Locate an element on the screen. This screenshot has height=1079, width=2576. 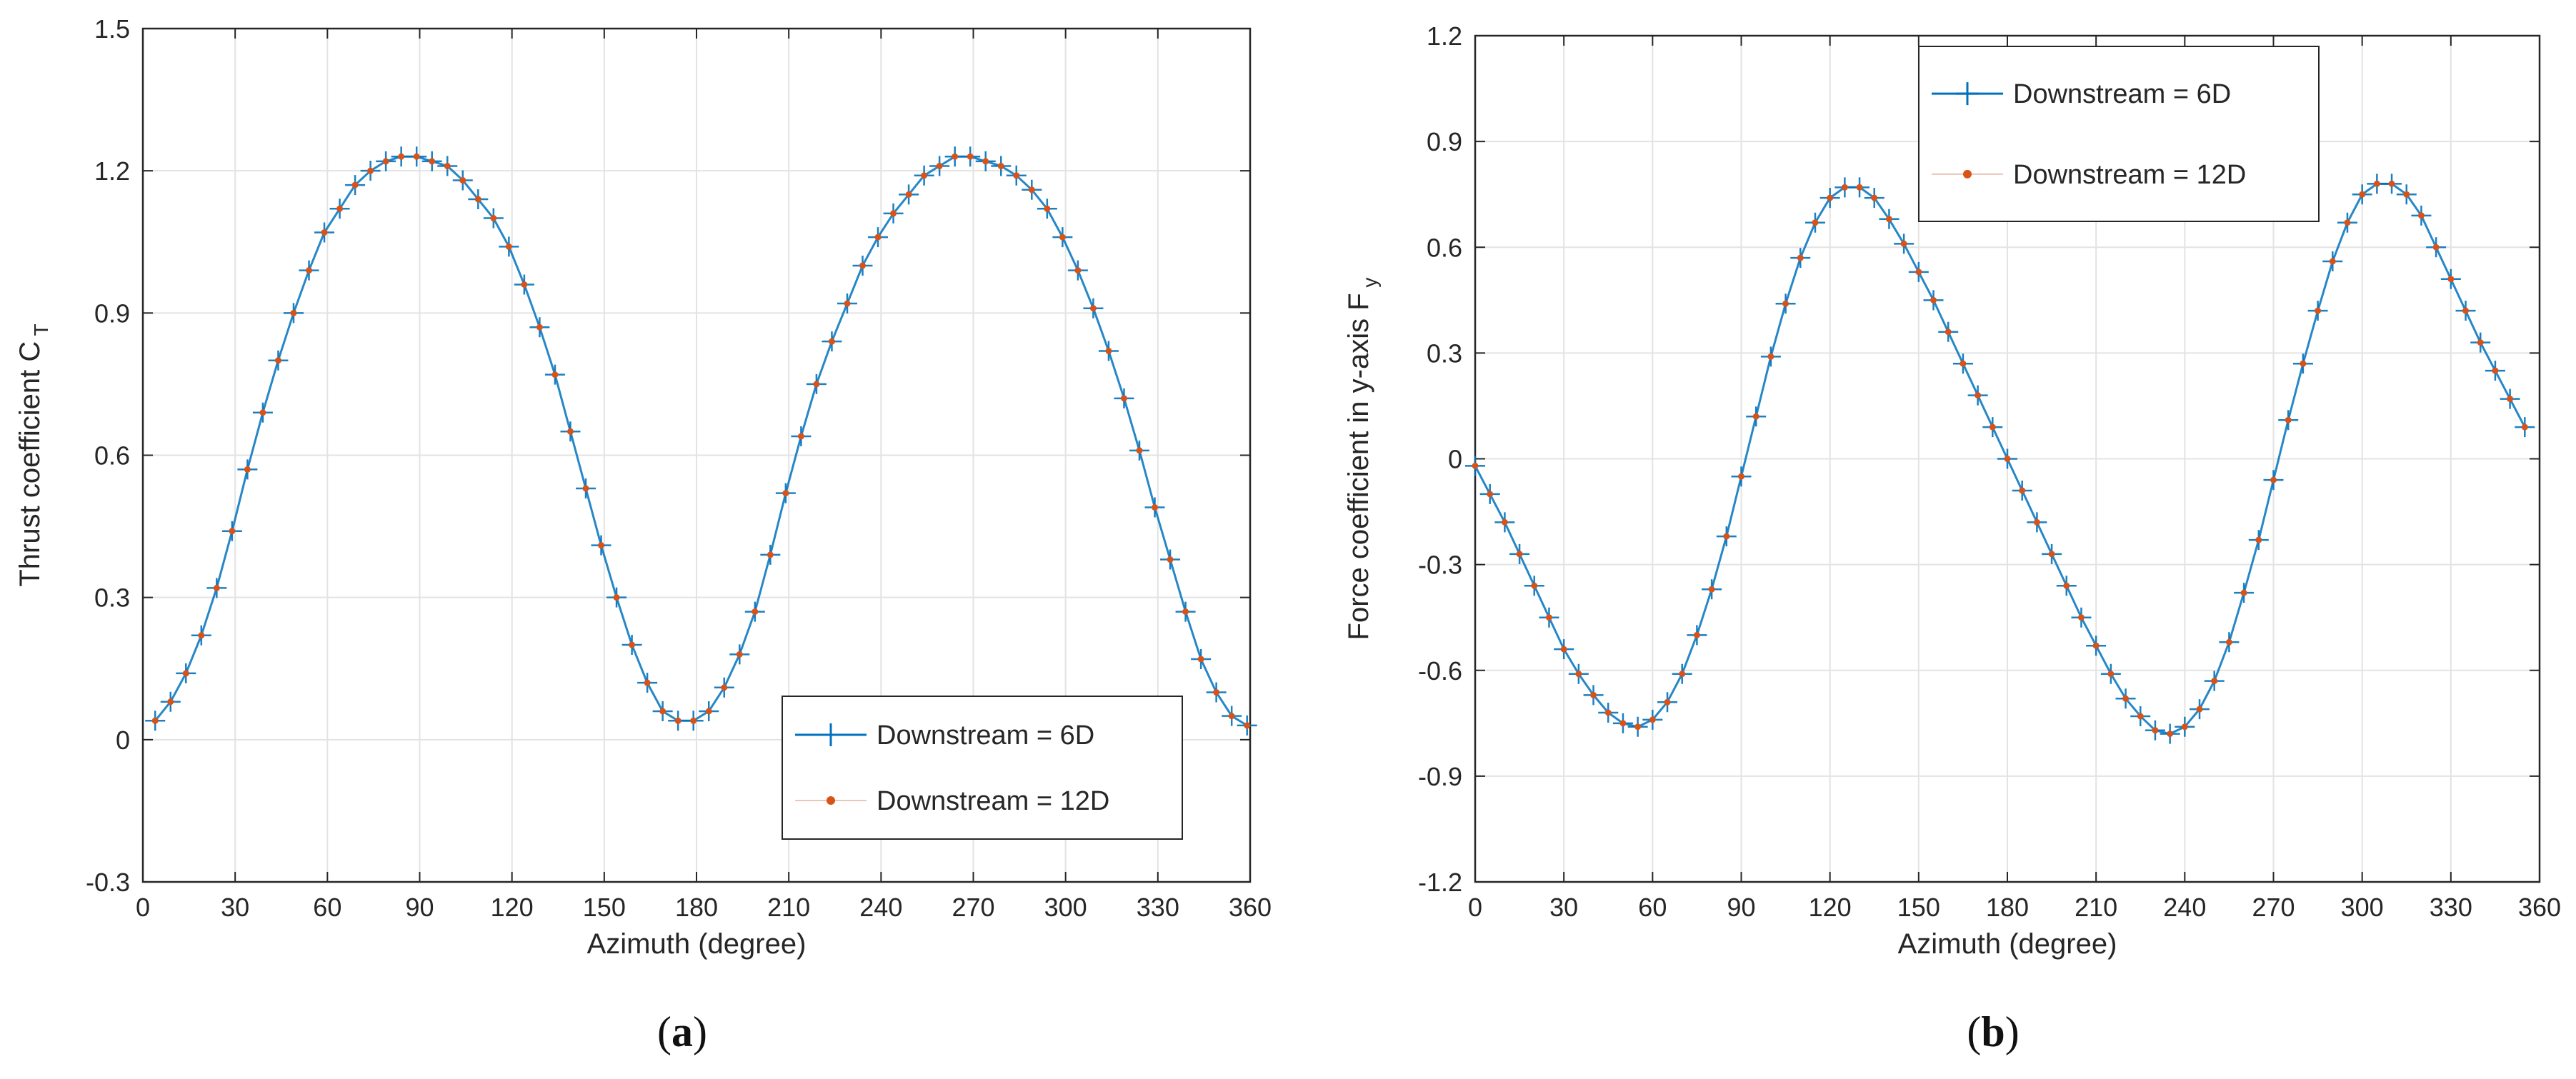
x-tick-label: 360 is located at coordinates (1250, 908).